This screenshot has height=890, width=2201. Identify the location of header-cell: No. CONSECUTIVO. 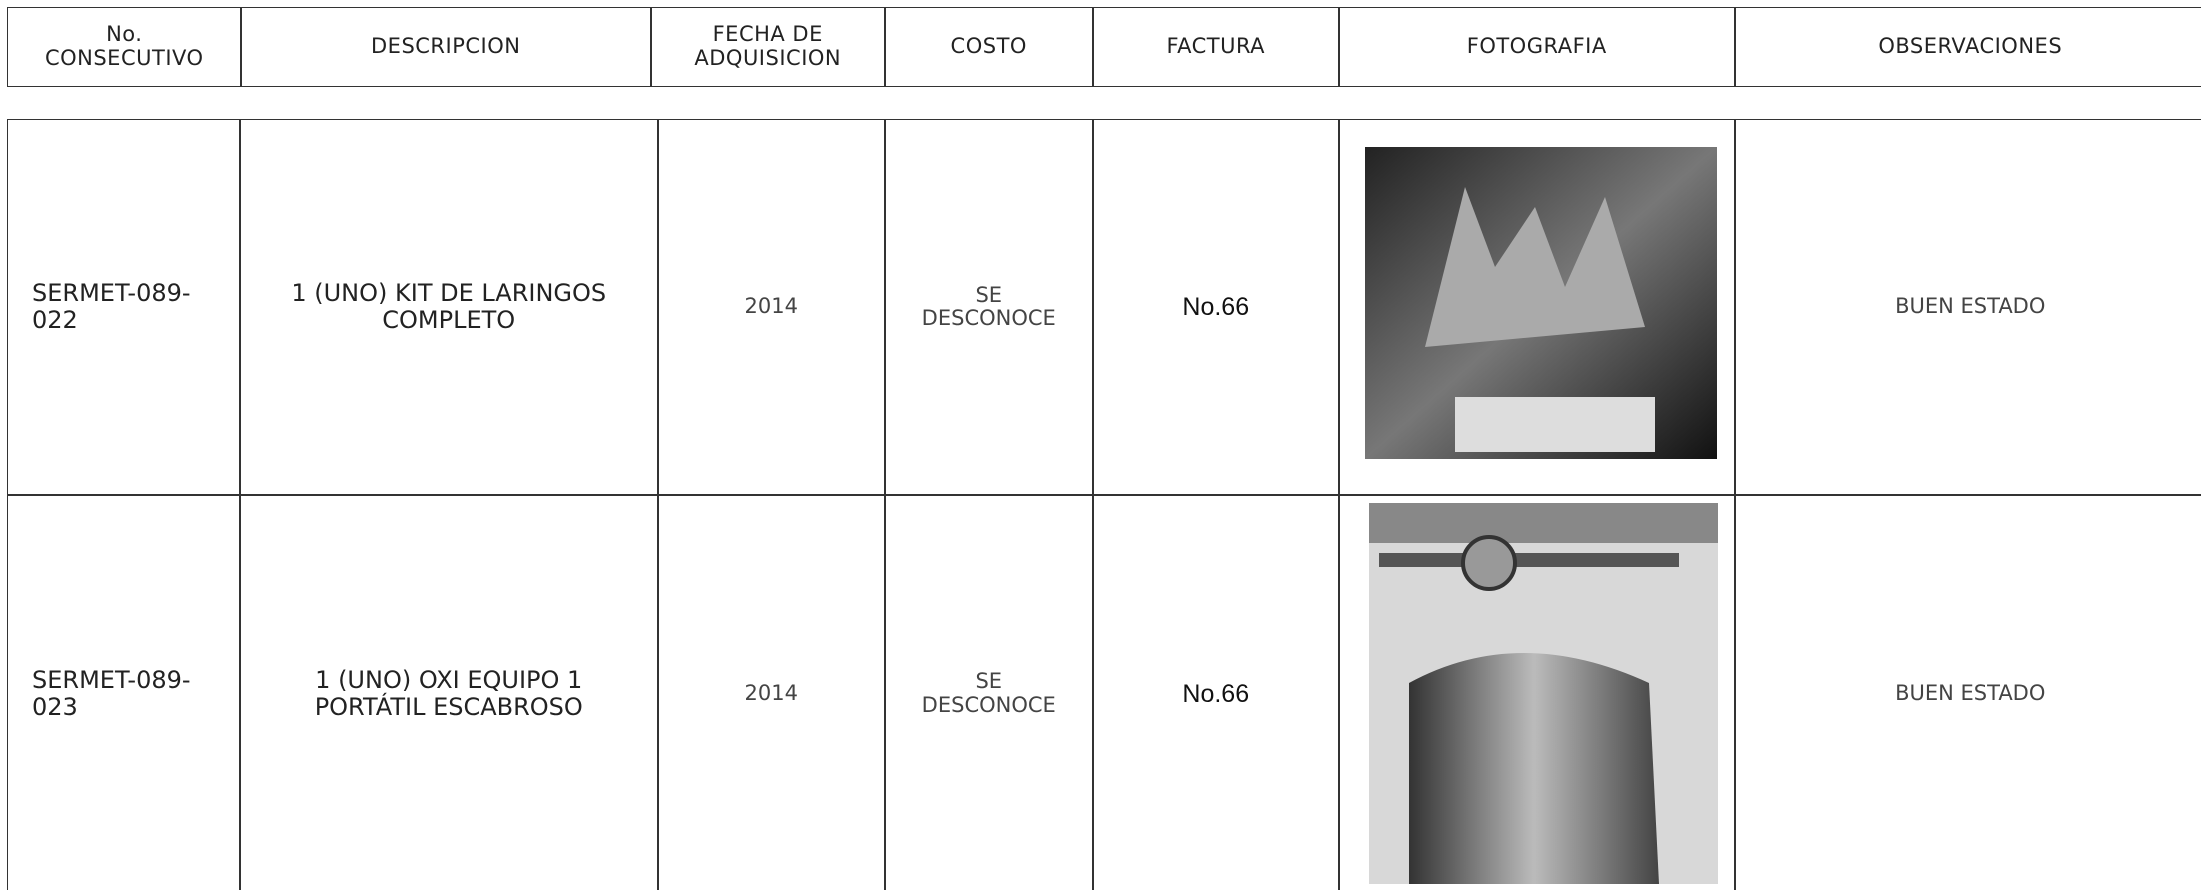
(124, 47).